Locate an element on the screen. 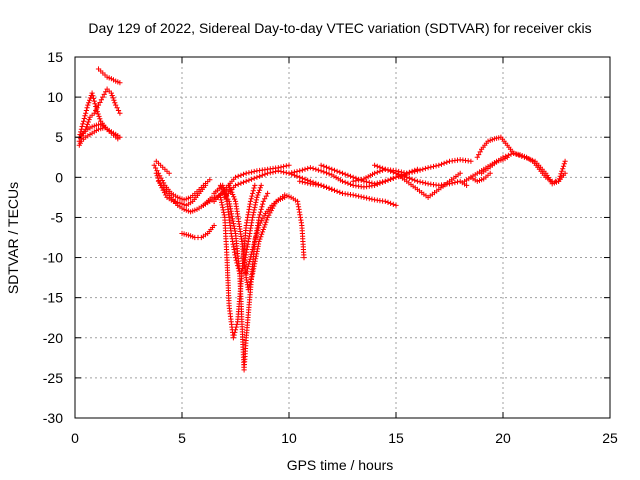 This screenshot has width=640, height=480. series-arc-2d is located at coordinates (162, 167).